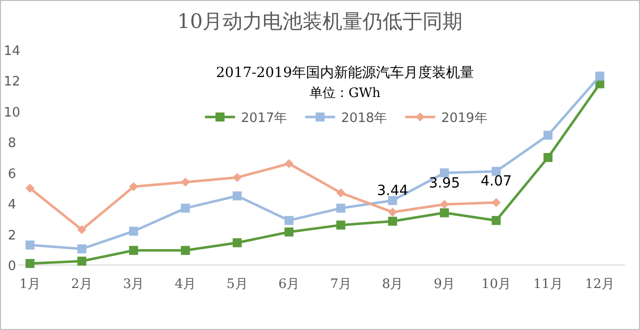 This screenshot has width=640, height=330. I want to click on x-tick-label: 5月, so click(237, 284).